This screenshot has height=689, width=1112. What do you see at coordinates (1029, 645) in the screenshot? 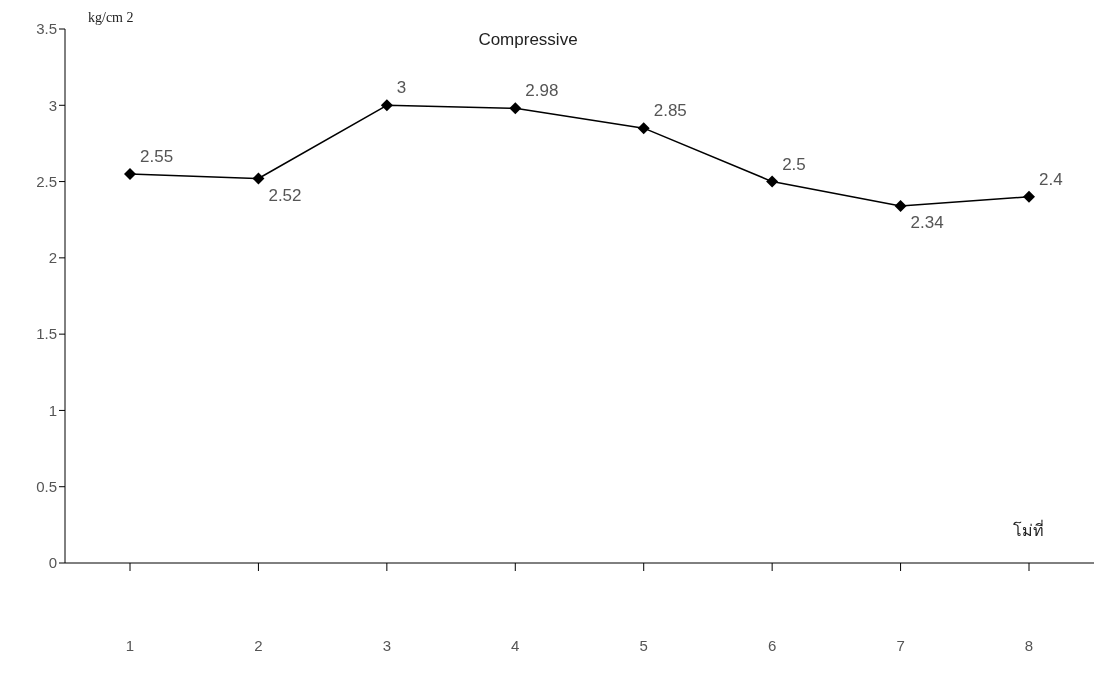
I see `x-tick-label: 8` at bounding box center [1029, 645].